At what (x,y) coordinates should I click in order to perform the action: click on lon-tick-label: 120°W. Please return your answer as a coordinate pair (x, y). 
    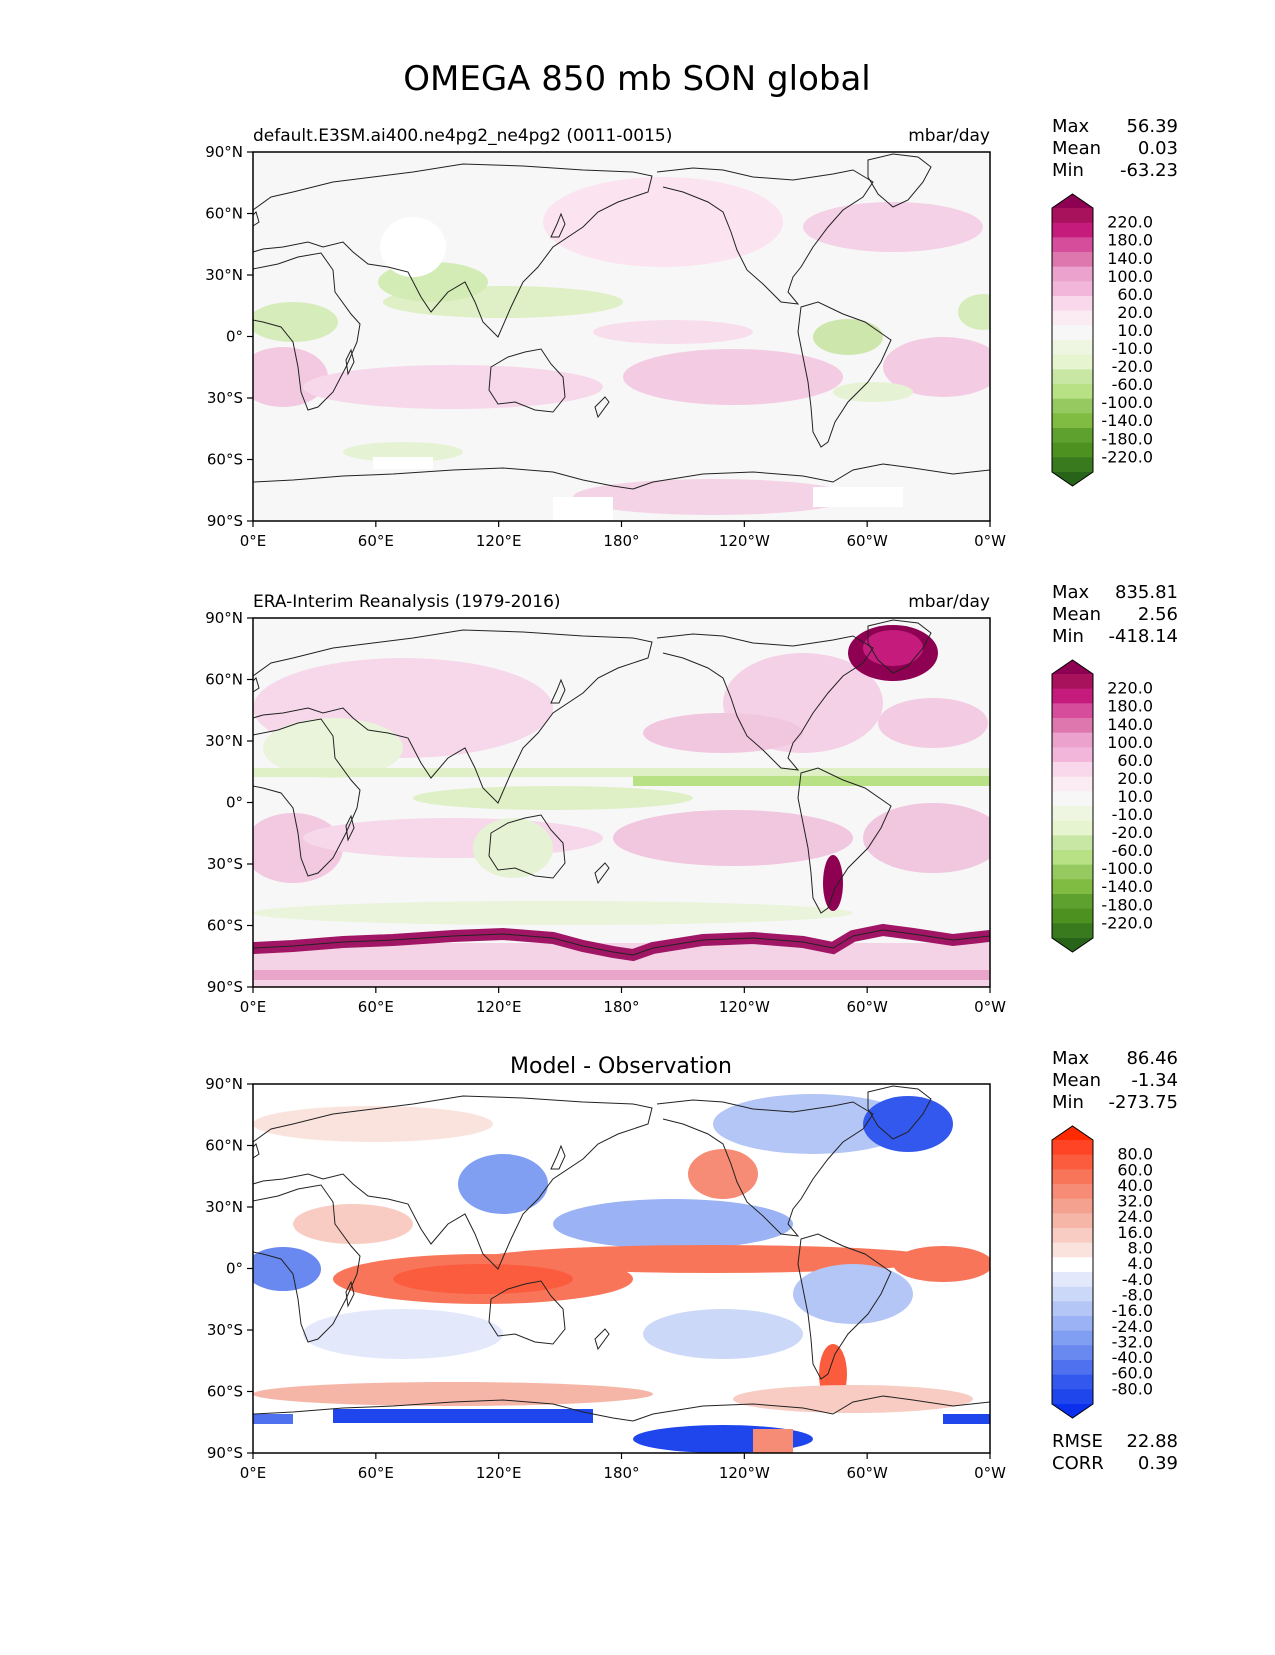
    Looking at the image, I should click on (744, 1007).